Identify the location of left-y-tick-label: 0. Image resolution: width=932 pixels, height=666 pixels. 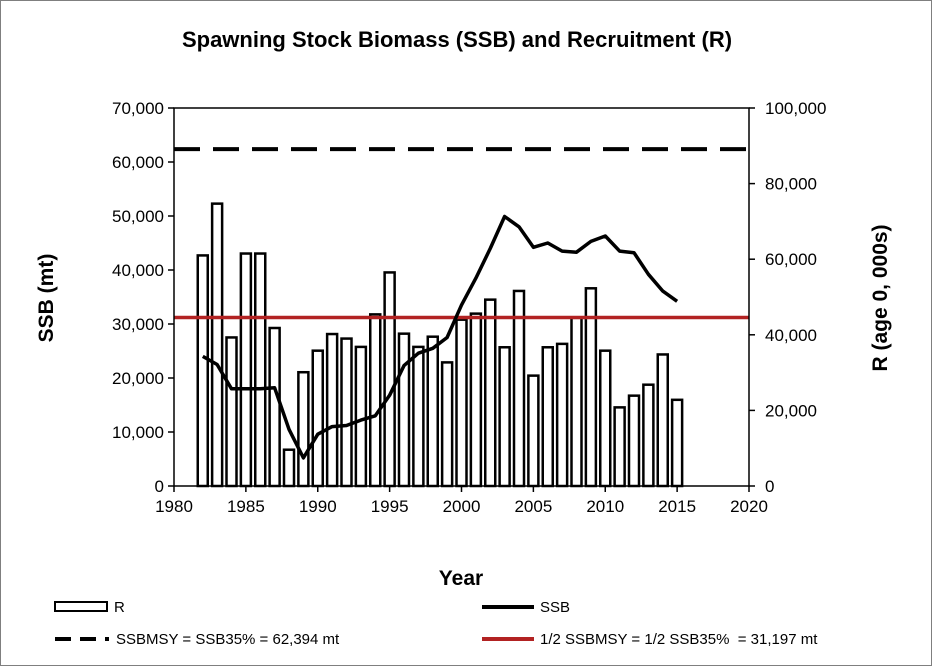
(159, 486).